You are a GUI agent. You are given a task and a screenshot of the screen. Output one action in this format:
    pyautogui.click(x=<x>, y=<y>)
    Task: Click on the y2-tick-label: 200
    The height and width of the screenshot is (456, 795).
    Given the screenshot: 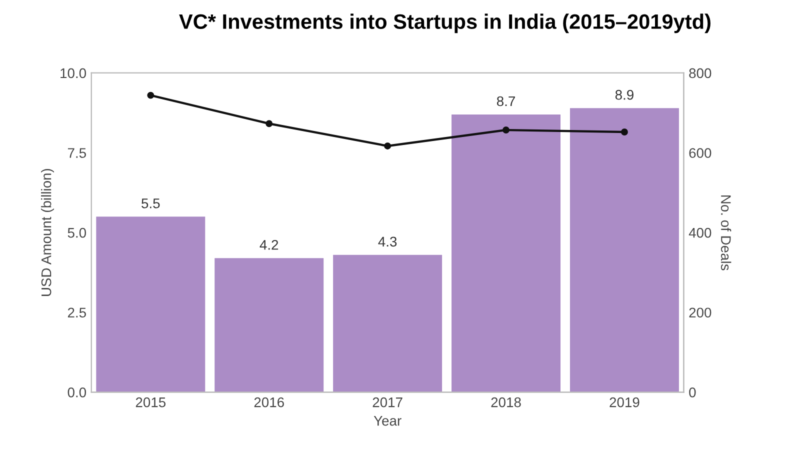 What is the action you would take?
    pyautogui.click(x=700, y=313)
    